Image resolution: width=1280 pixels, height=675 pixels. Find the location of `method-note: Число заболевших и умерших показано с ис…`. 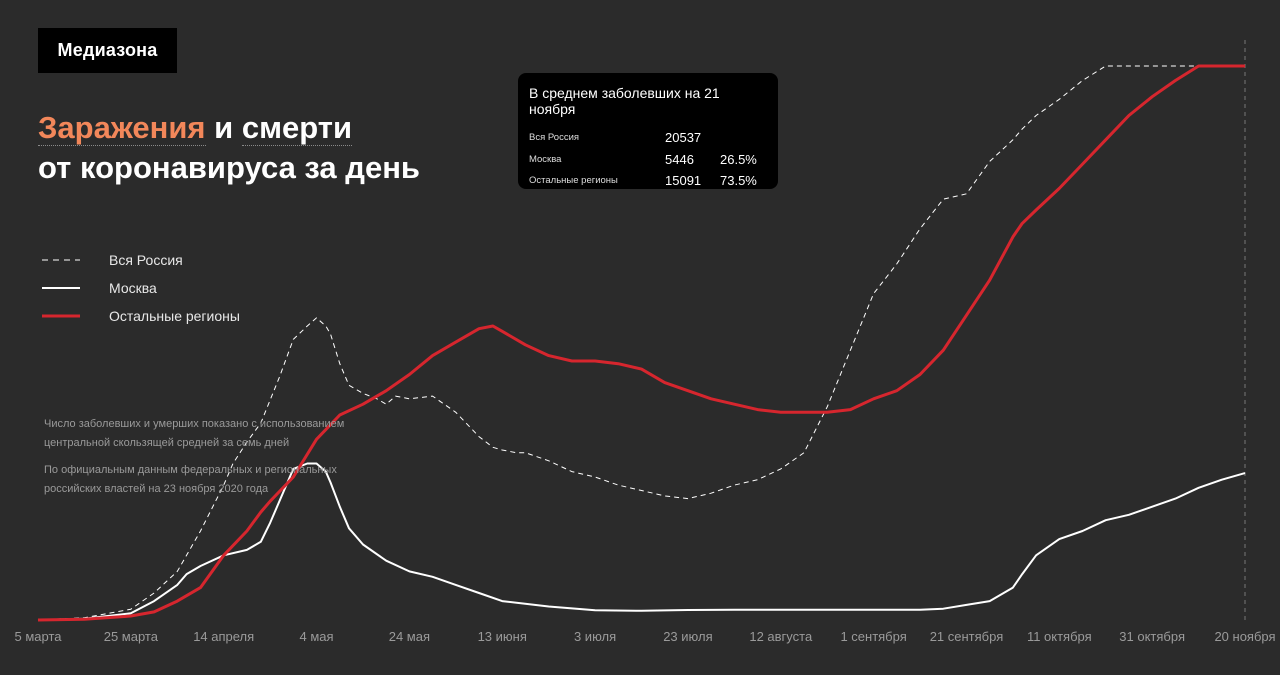

method-note: Число заболевших и умерших показано с ис… is located at coordinates (194, 433).